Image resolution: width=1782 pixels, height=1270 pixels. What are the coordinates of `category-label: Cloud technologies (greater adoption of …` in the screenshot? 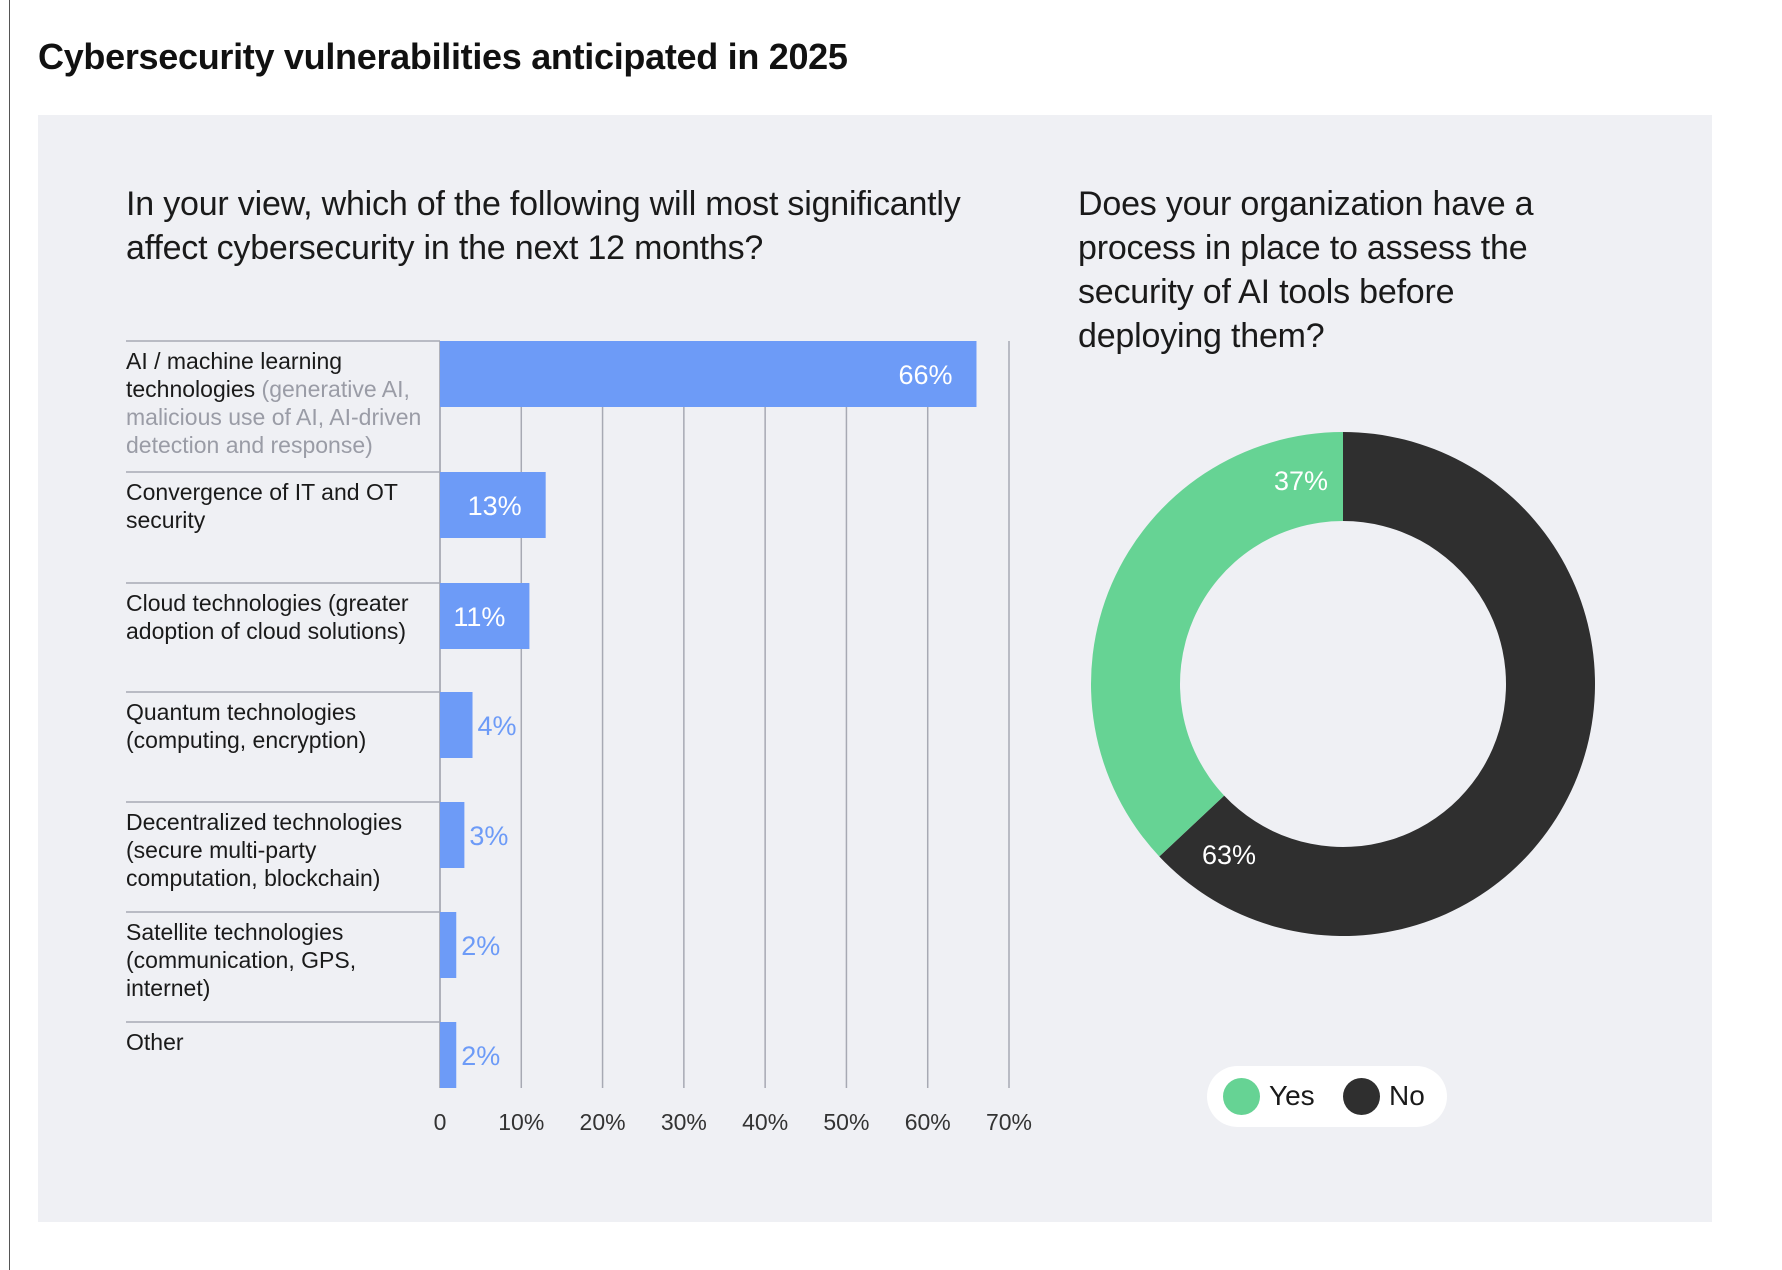 It's located at (276, 617).